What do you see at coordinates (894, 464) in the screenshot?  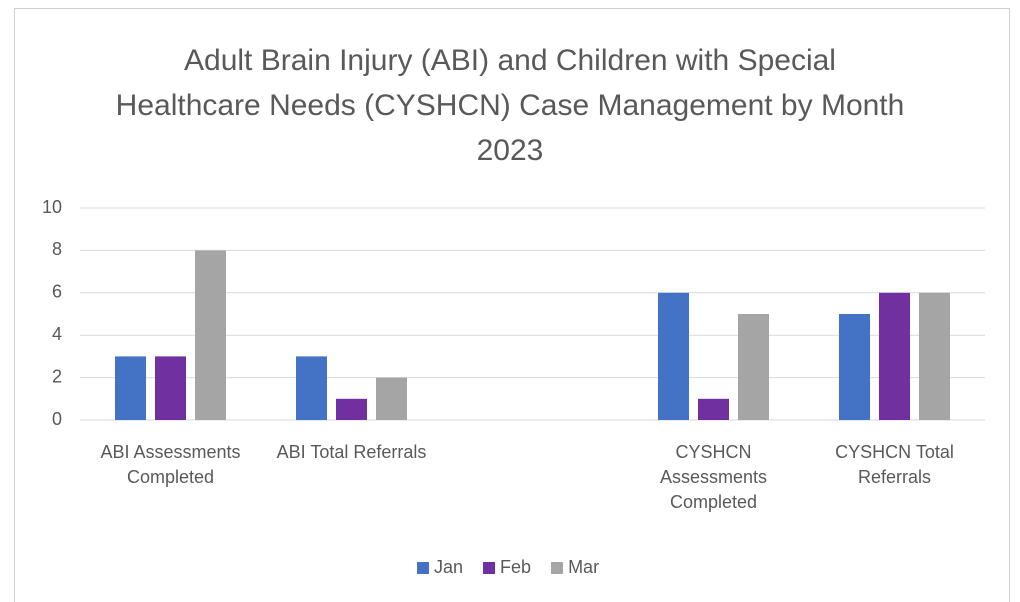 I see `x-tick-label: CYSHCN Total Referrals` at bounding box center [894, 464].